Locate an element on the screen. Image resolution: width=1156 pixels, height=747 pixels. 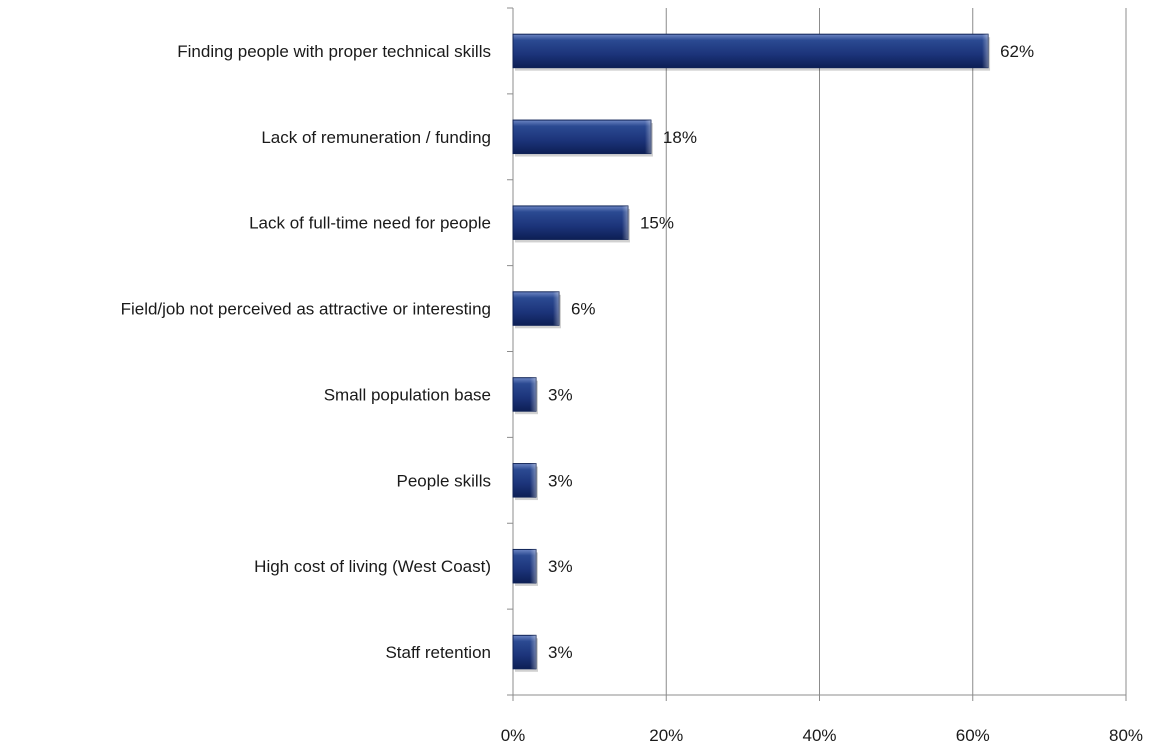
x-tick-label: 0% is located at coordinates (513, 735).